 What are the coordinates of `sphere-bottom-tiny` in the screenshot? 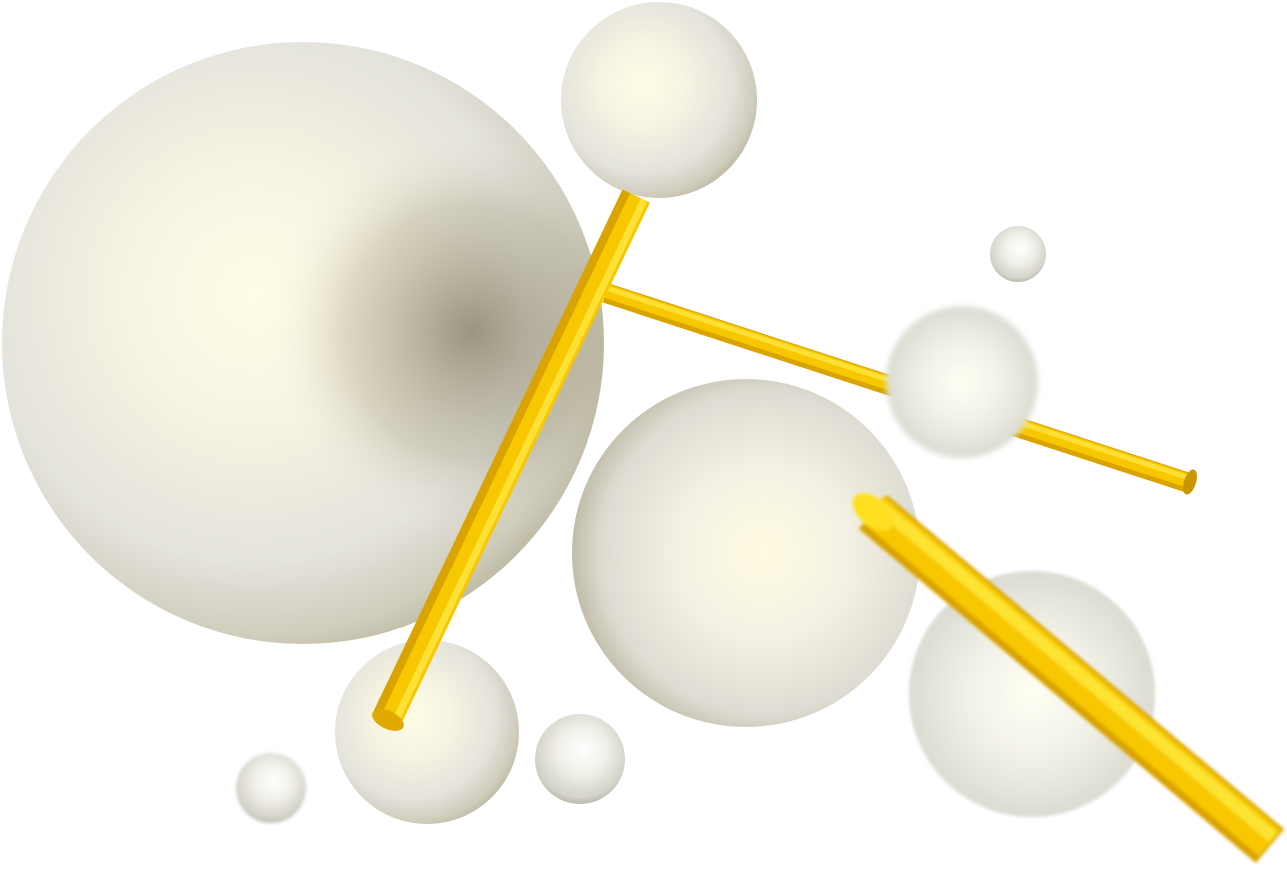 It's located at (271, 788).